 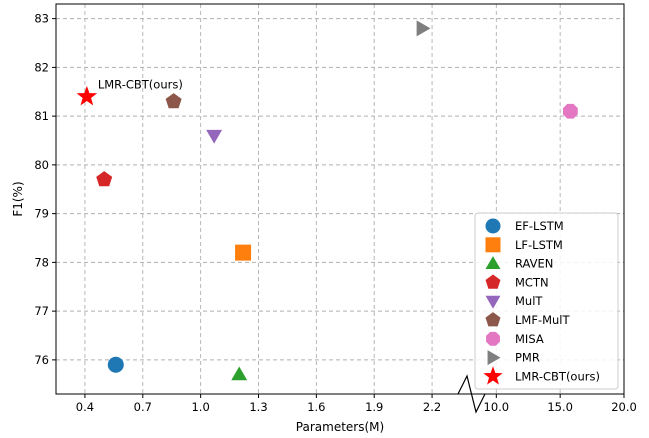 What do you see at coordinates (41, 19) in the screenshot?
I see `y-tick-label: 83` at bounding box center [41, 19].